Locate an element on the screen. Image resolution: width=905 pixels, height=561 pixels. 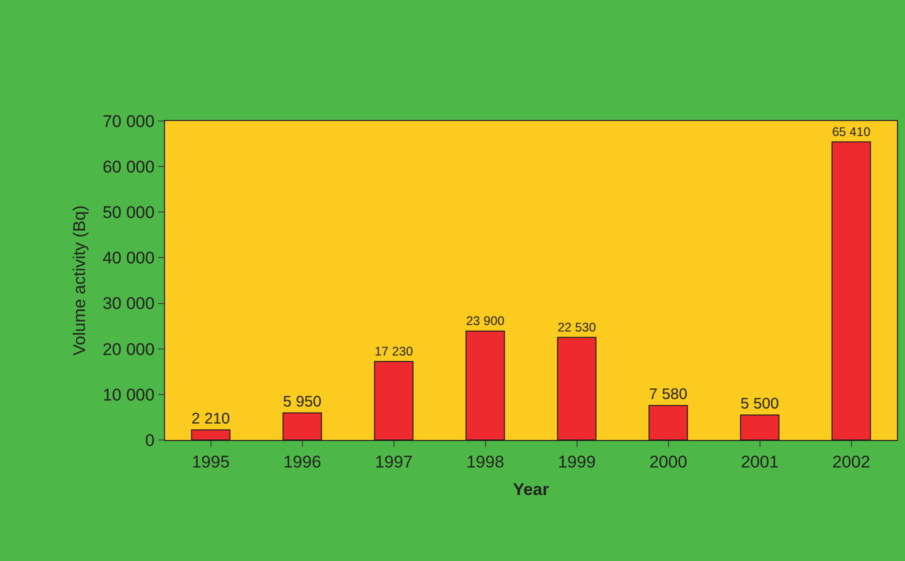
x-tick-label: 2000 is located at coordinates (668, 462).